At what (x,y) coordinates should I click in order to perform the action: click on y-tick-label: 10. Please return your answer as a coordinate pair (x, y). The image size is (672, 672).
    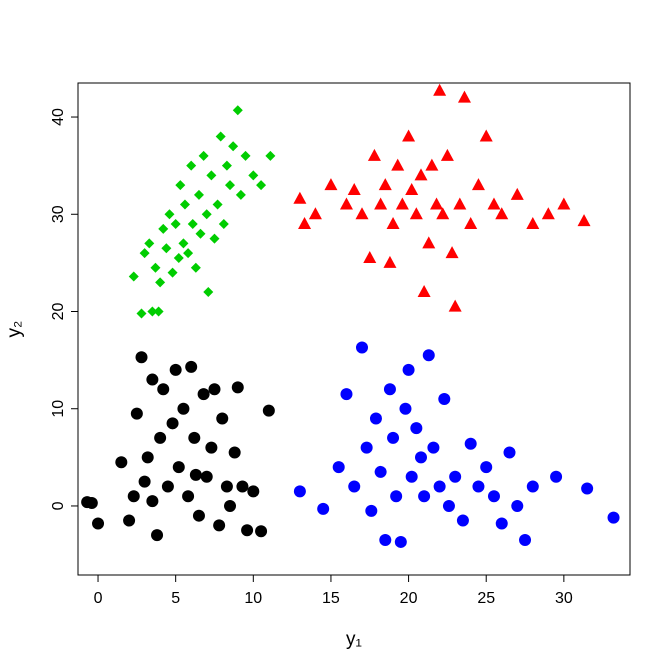
    Looking at the image, I should click on (58, 409).